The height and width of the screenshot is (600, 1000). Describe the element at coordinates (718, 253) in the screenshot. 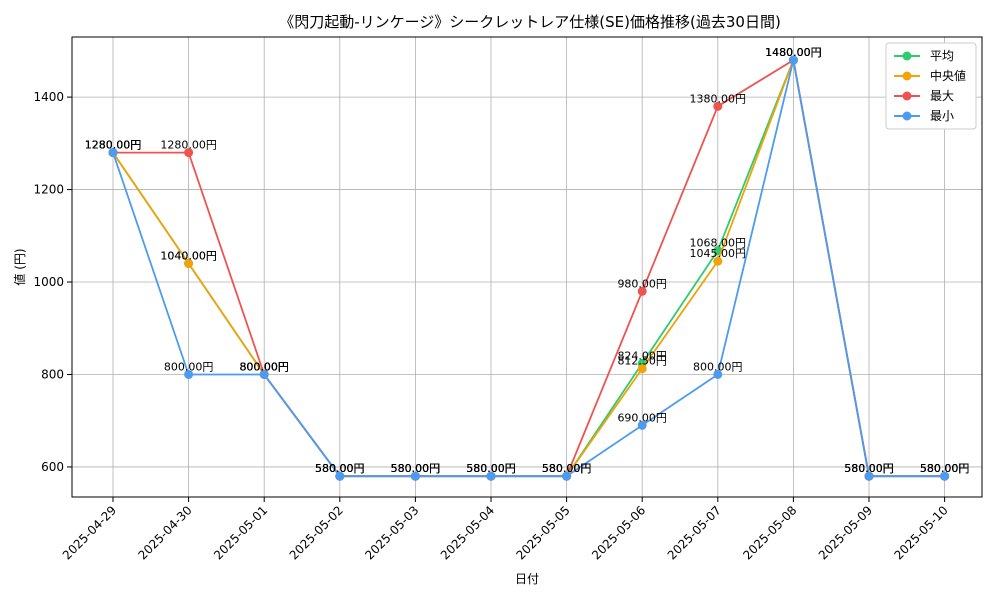

I see `data-label: 1045.00円` at that location.